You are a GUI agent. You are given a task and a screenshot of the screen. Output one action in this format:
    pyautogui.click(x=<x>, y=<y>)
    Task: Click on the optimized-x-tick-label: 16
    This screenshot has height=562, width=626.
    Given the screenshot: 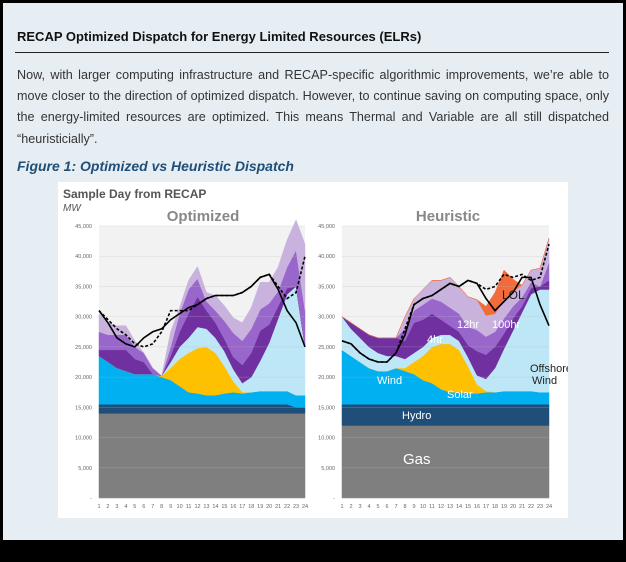 What is the action you would take?
    pyautogui.click(x=233, y=507)
    